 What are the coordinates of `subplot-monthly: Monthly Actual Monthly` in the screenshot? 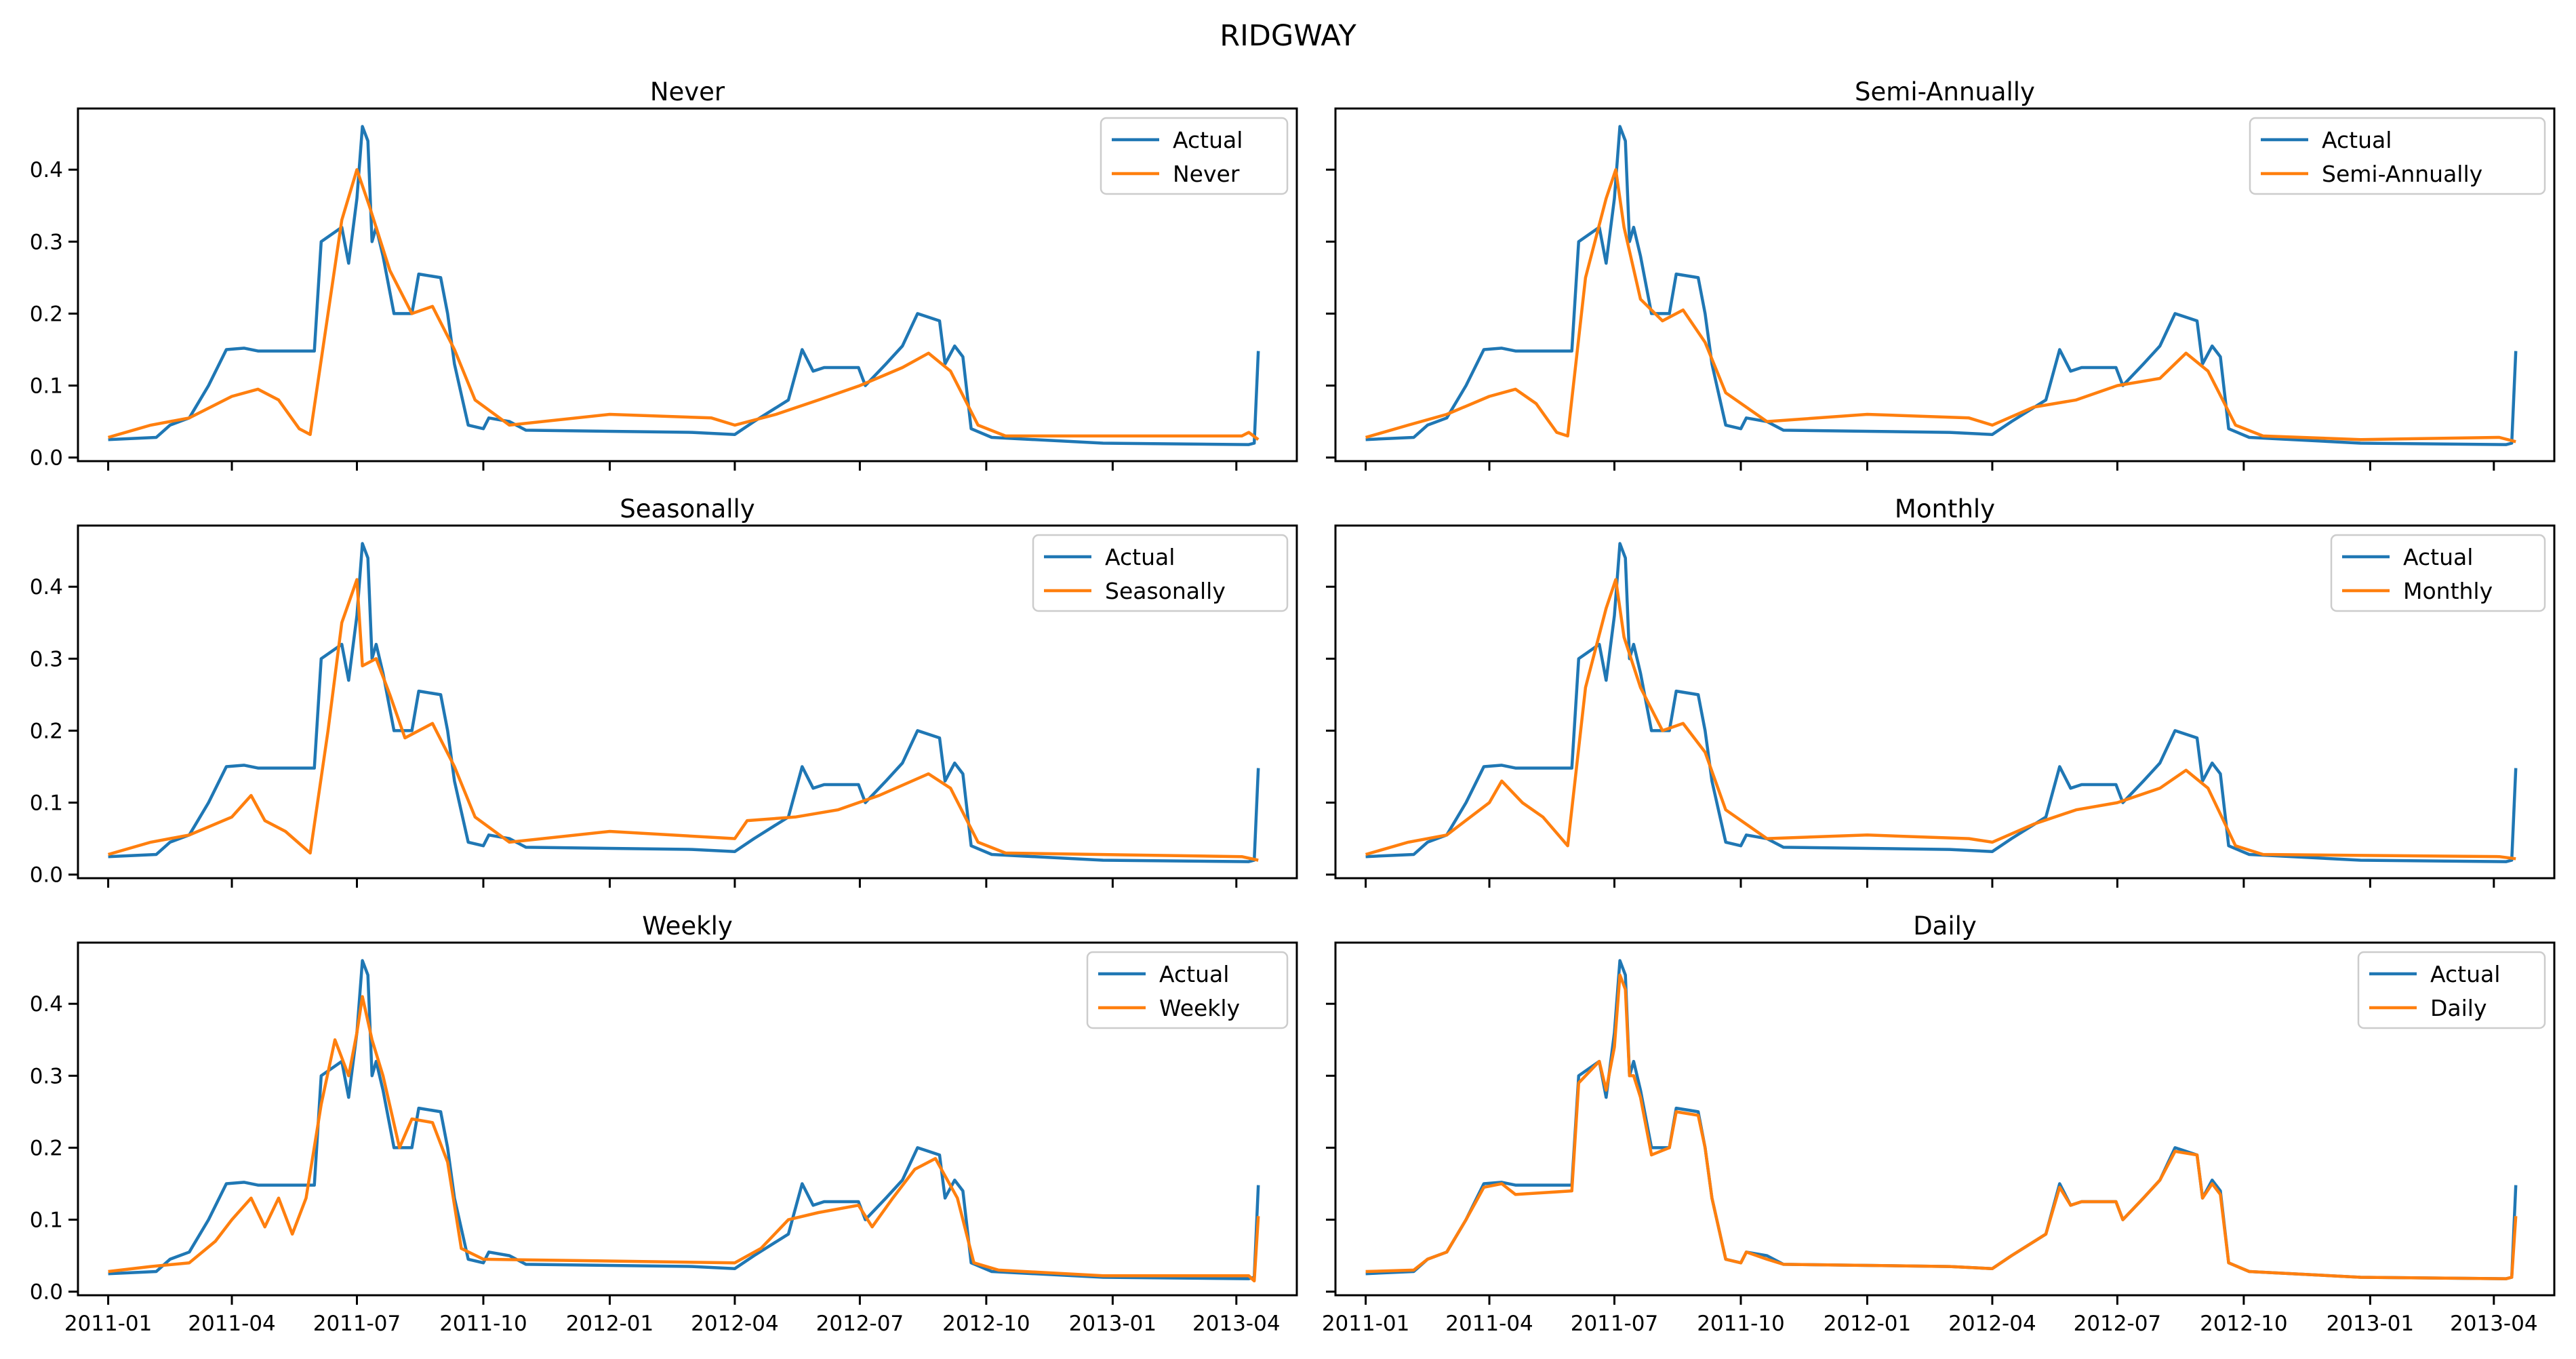 It's located at (1941, 691).